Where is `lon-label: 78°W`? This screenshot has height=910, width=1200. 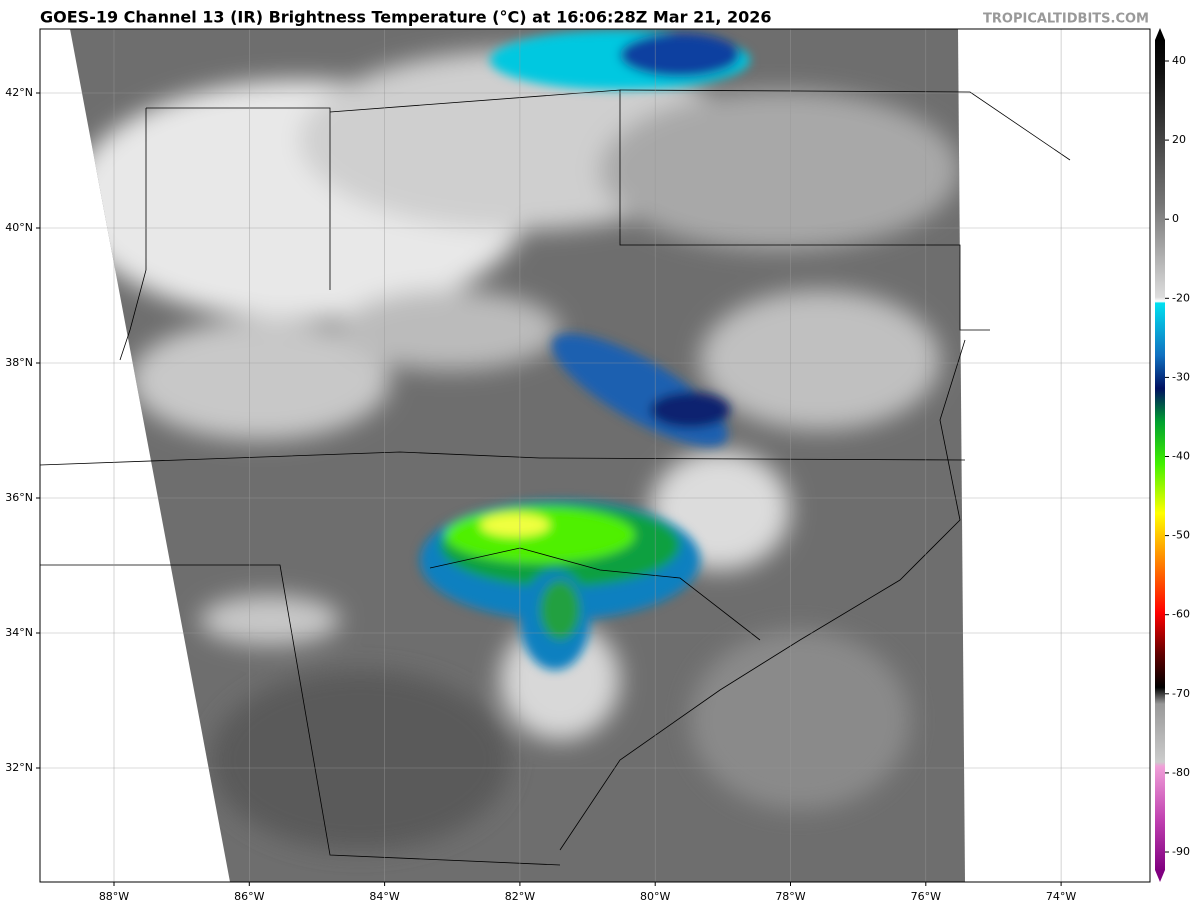 lon-label: 78°W is located at coordinates (790, 896).